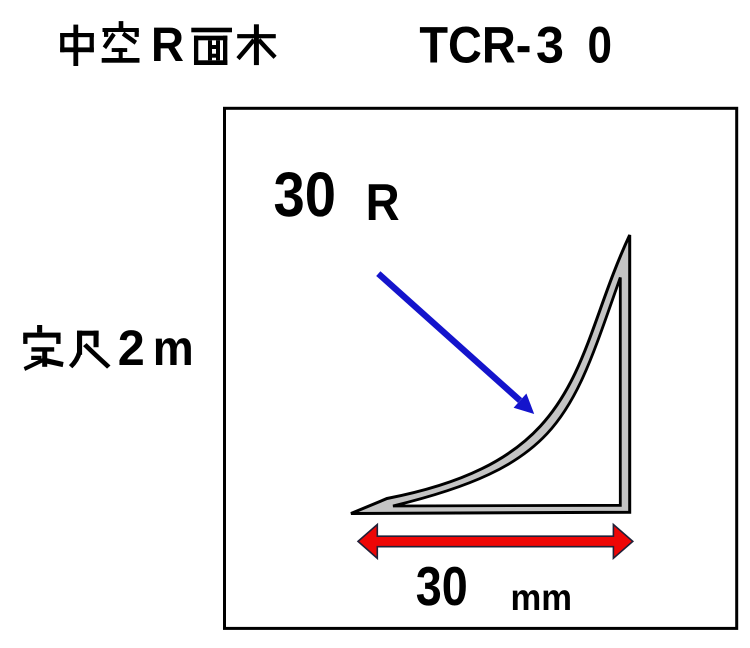  I want to click on svg-text: 0, so click(600, 44).